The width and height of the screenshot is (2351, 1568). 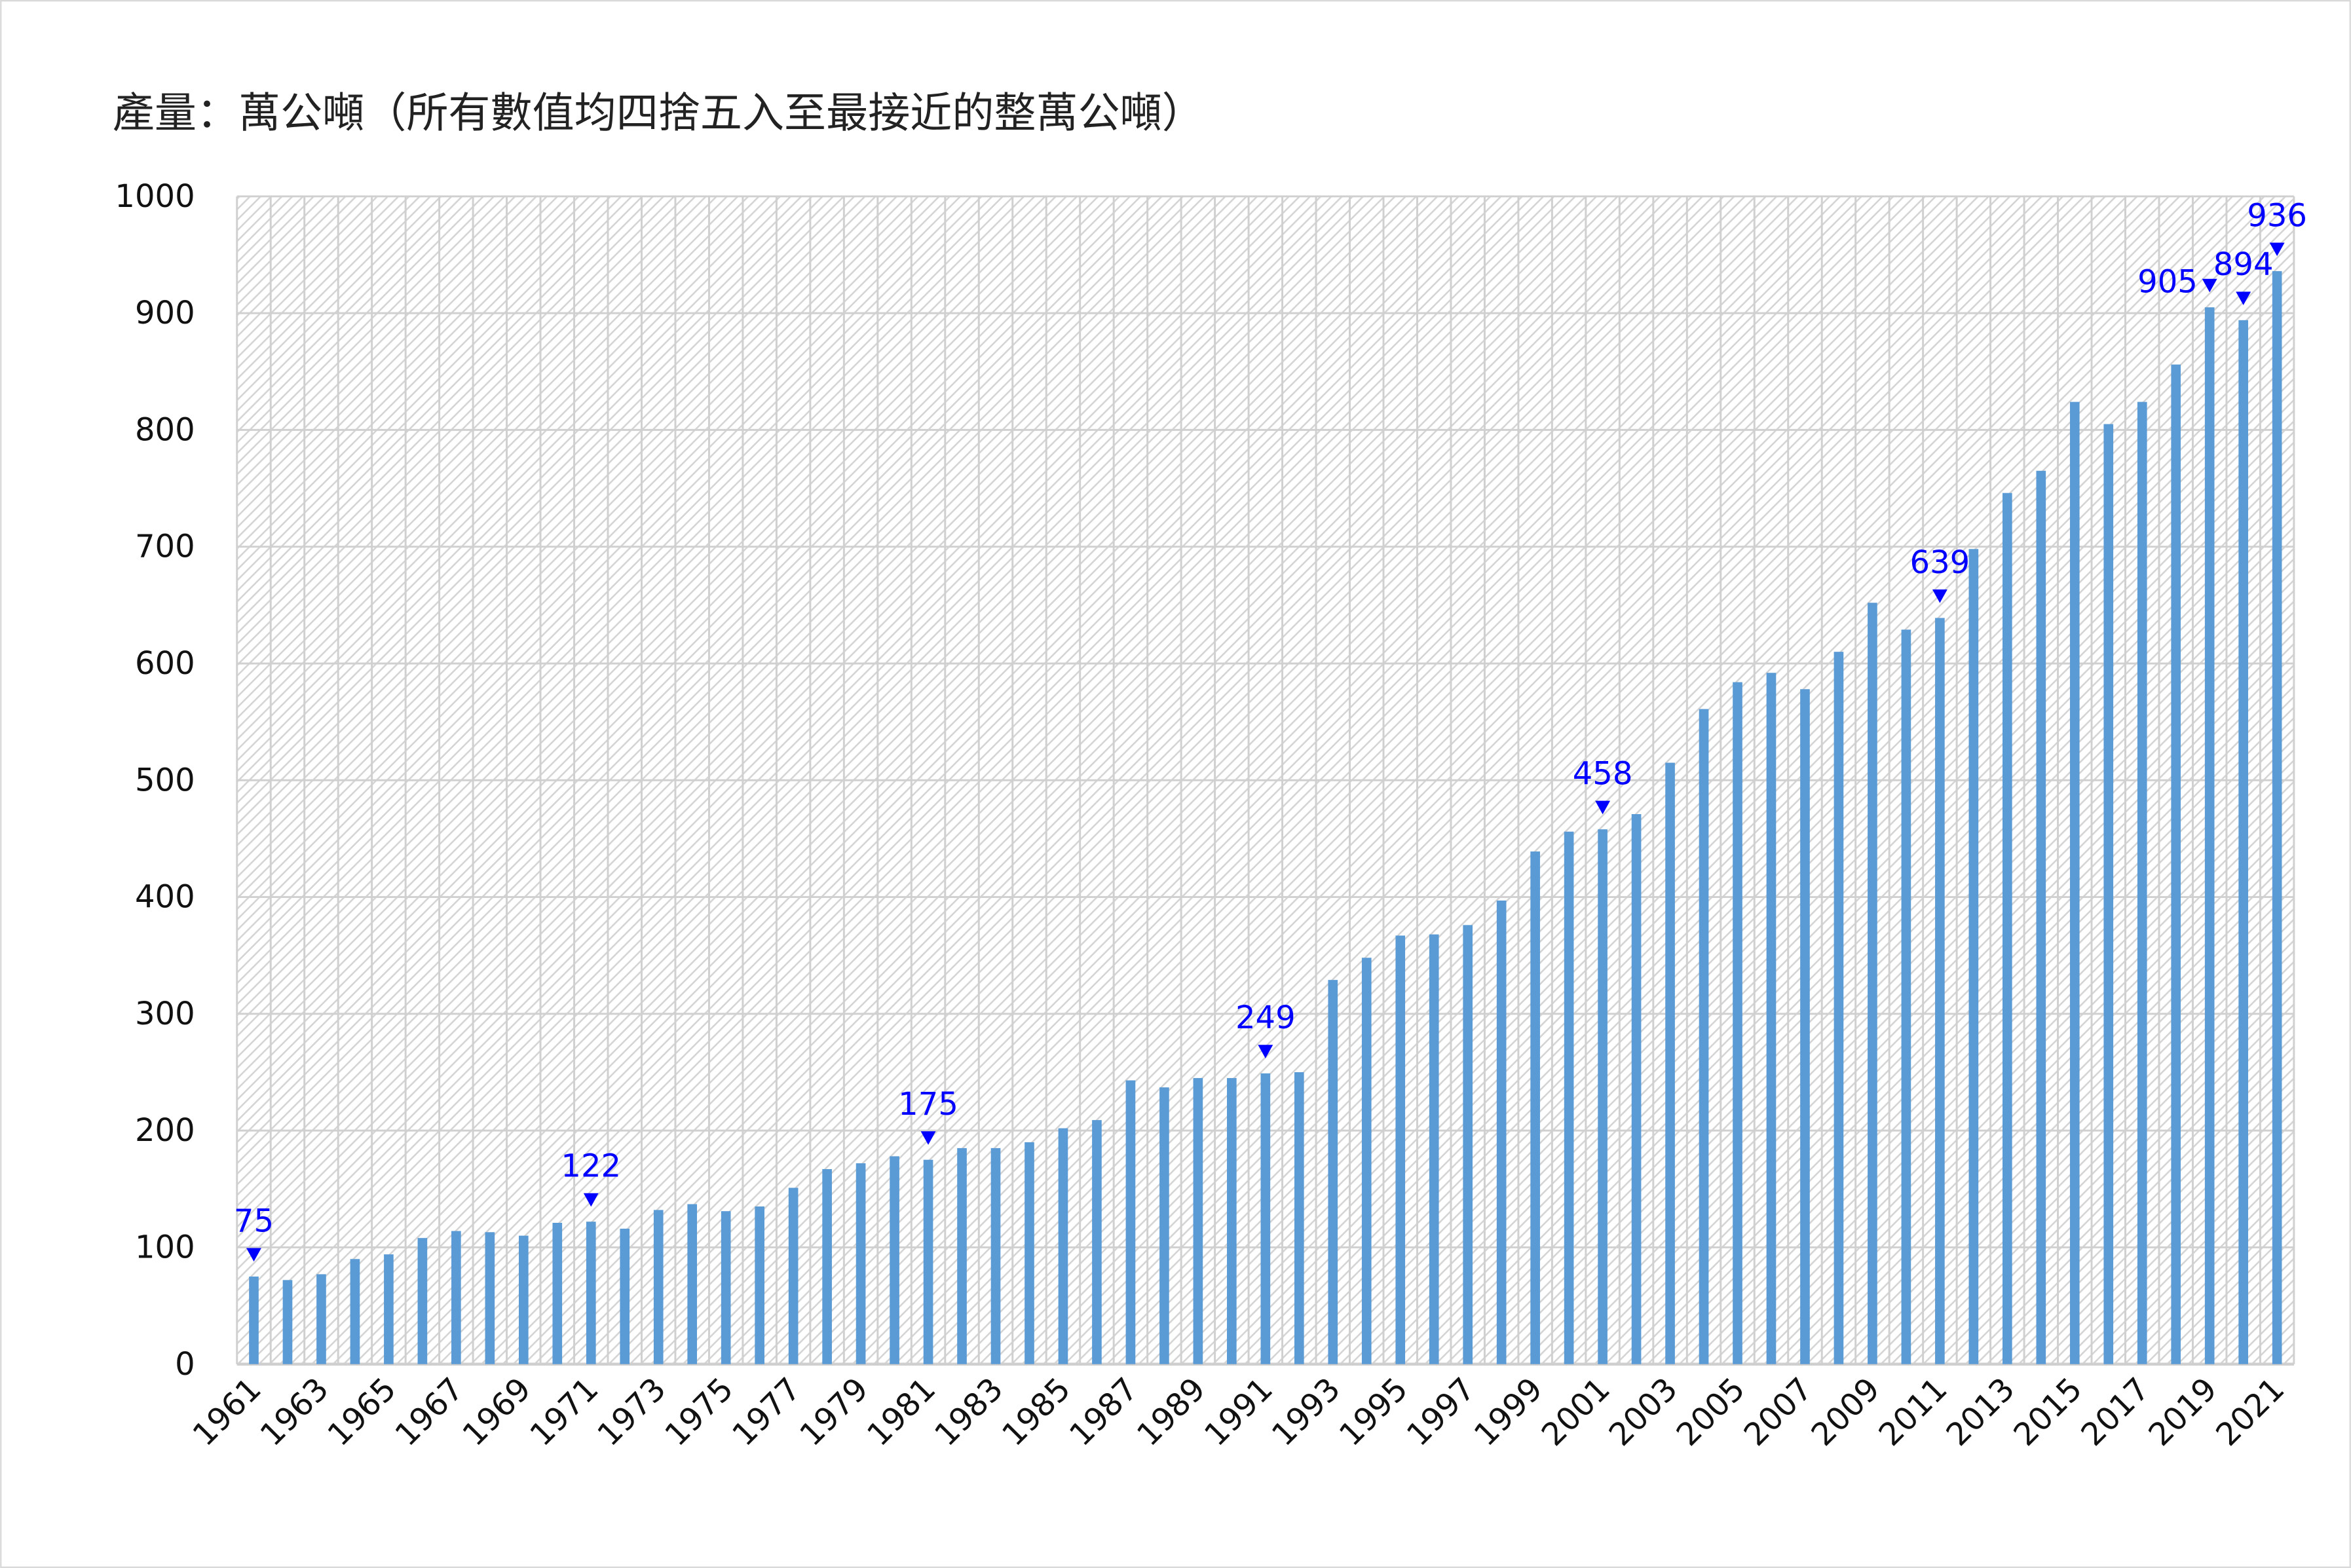 I want to click on y-tick-label: 500, so click(x=165, y=780).